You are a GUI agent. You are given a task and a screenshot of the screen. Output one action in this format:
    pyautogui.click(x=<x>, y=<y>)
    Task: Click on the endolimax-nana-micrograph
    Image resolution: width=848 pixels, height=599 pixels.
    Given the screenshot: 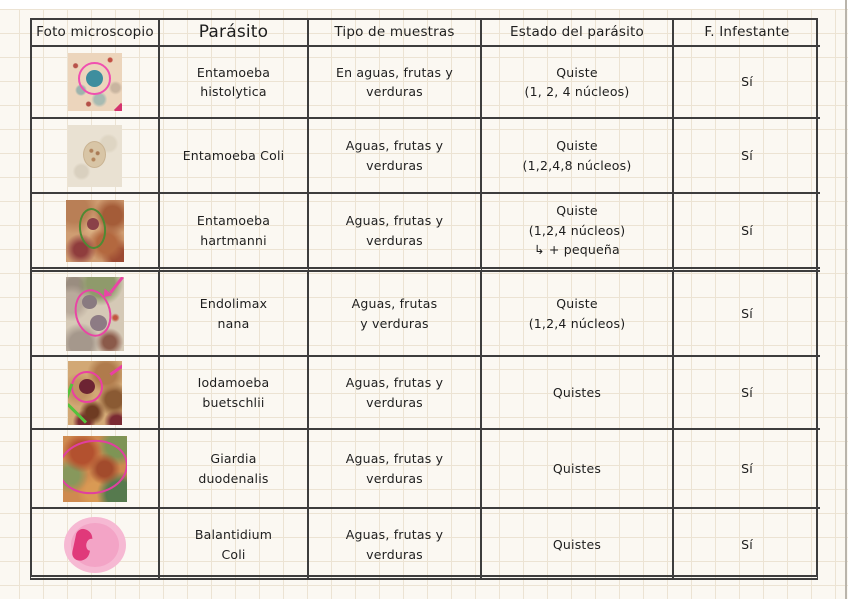 What is the action you would take?
    pyautogui.click(x=95, y=313)
    